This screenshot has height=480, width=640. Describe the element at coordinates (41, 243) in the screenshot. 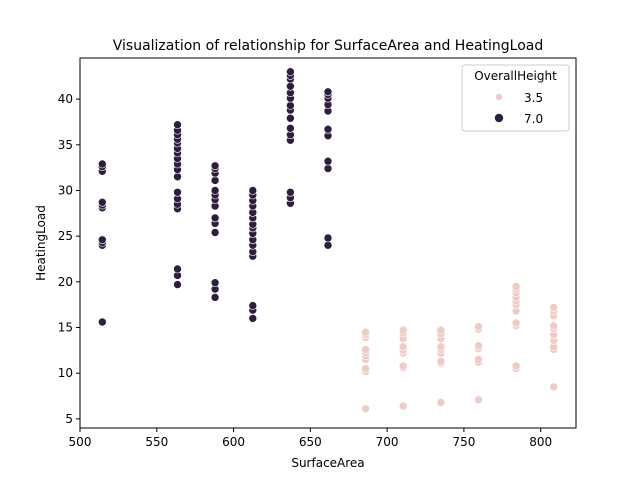

I see `y-axis-label: HeatingLoad` at that location.